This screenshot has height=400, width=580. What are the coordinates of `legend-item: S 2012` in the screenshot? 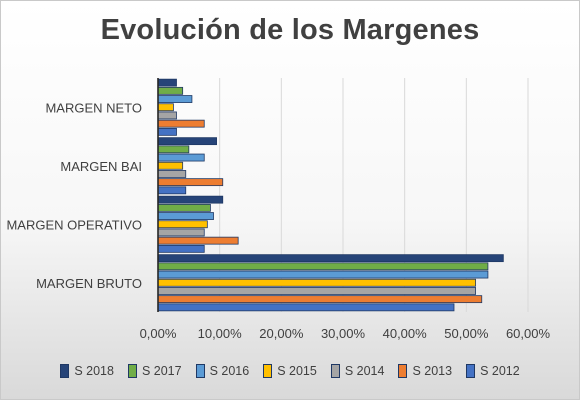 It's located at (493, 371).